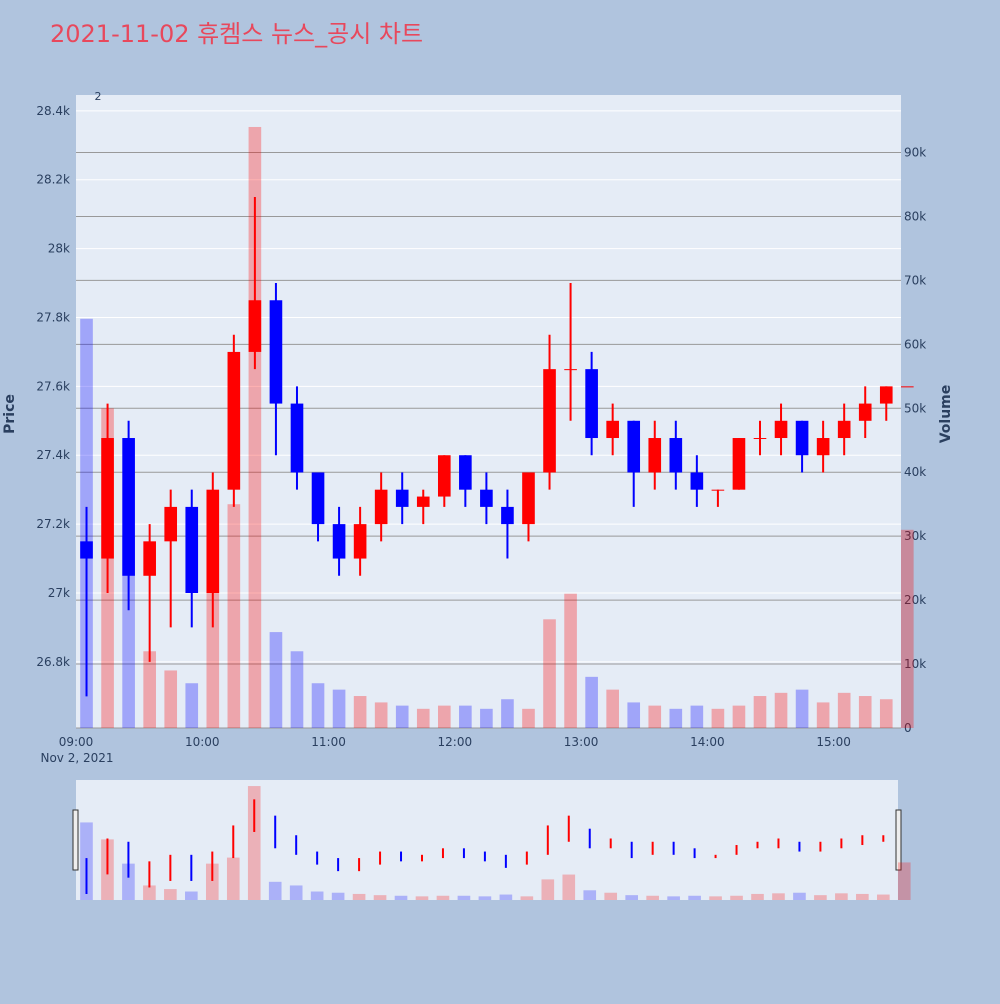  What do you see at coordinates (202, 742) in the screenshot?
I see `x-tick-label: 10:00` at bounding box center [202, 742].